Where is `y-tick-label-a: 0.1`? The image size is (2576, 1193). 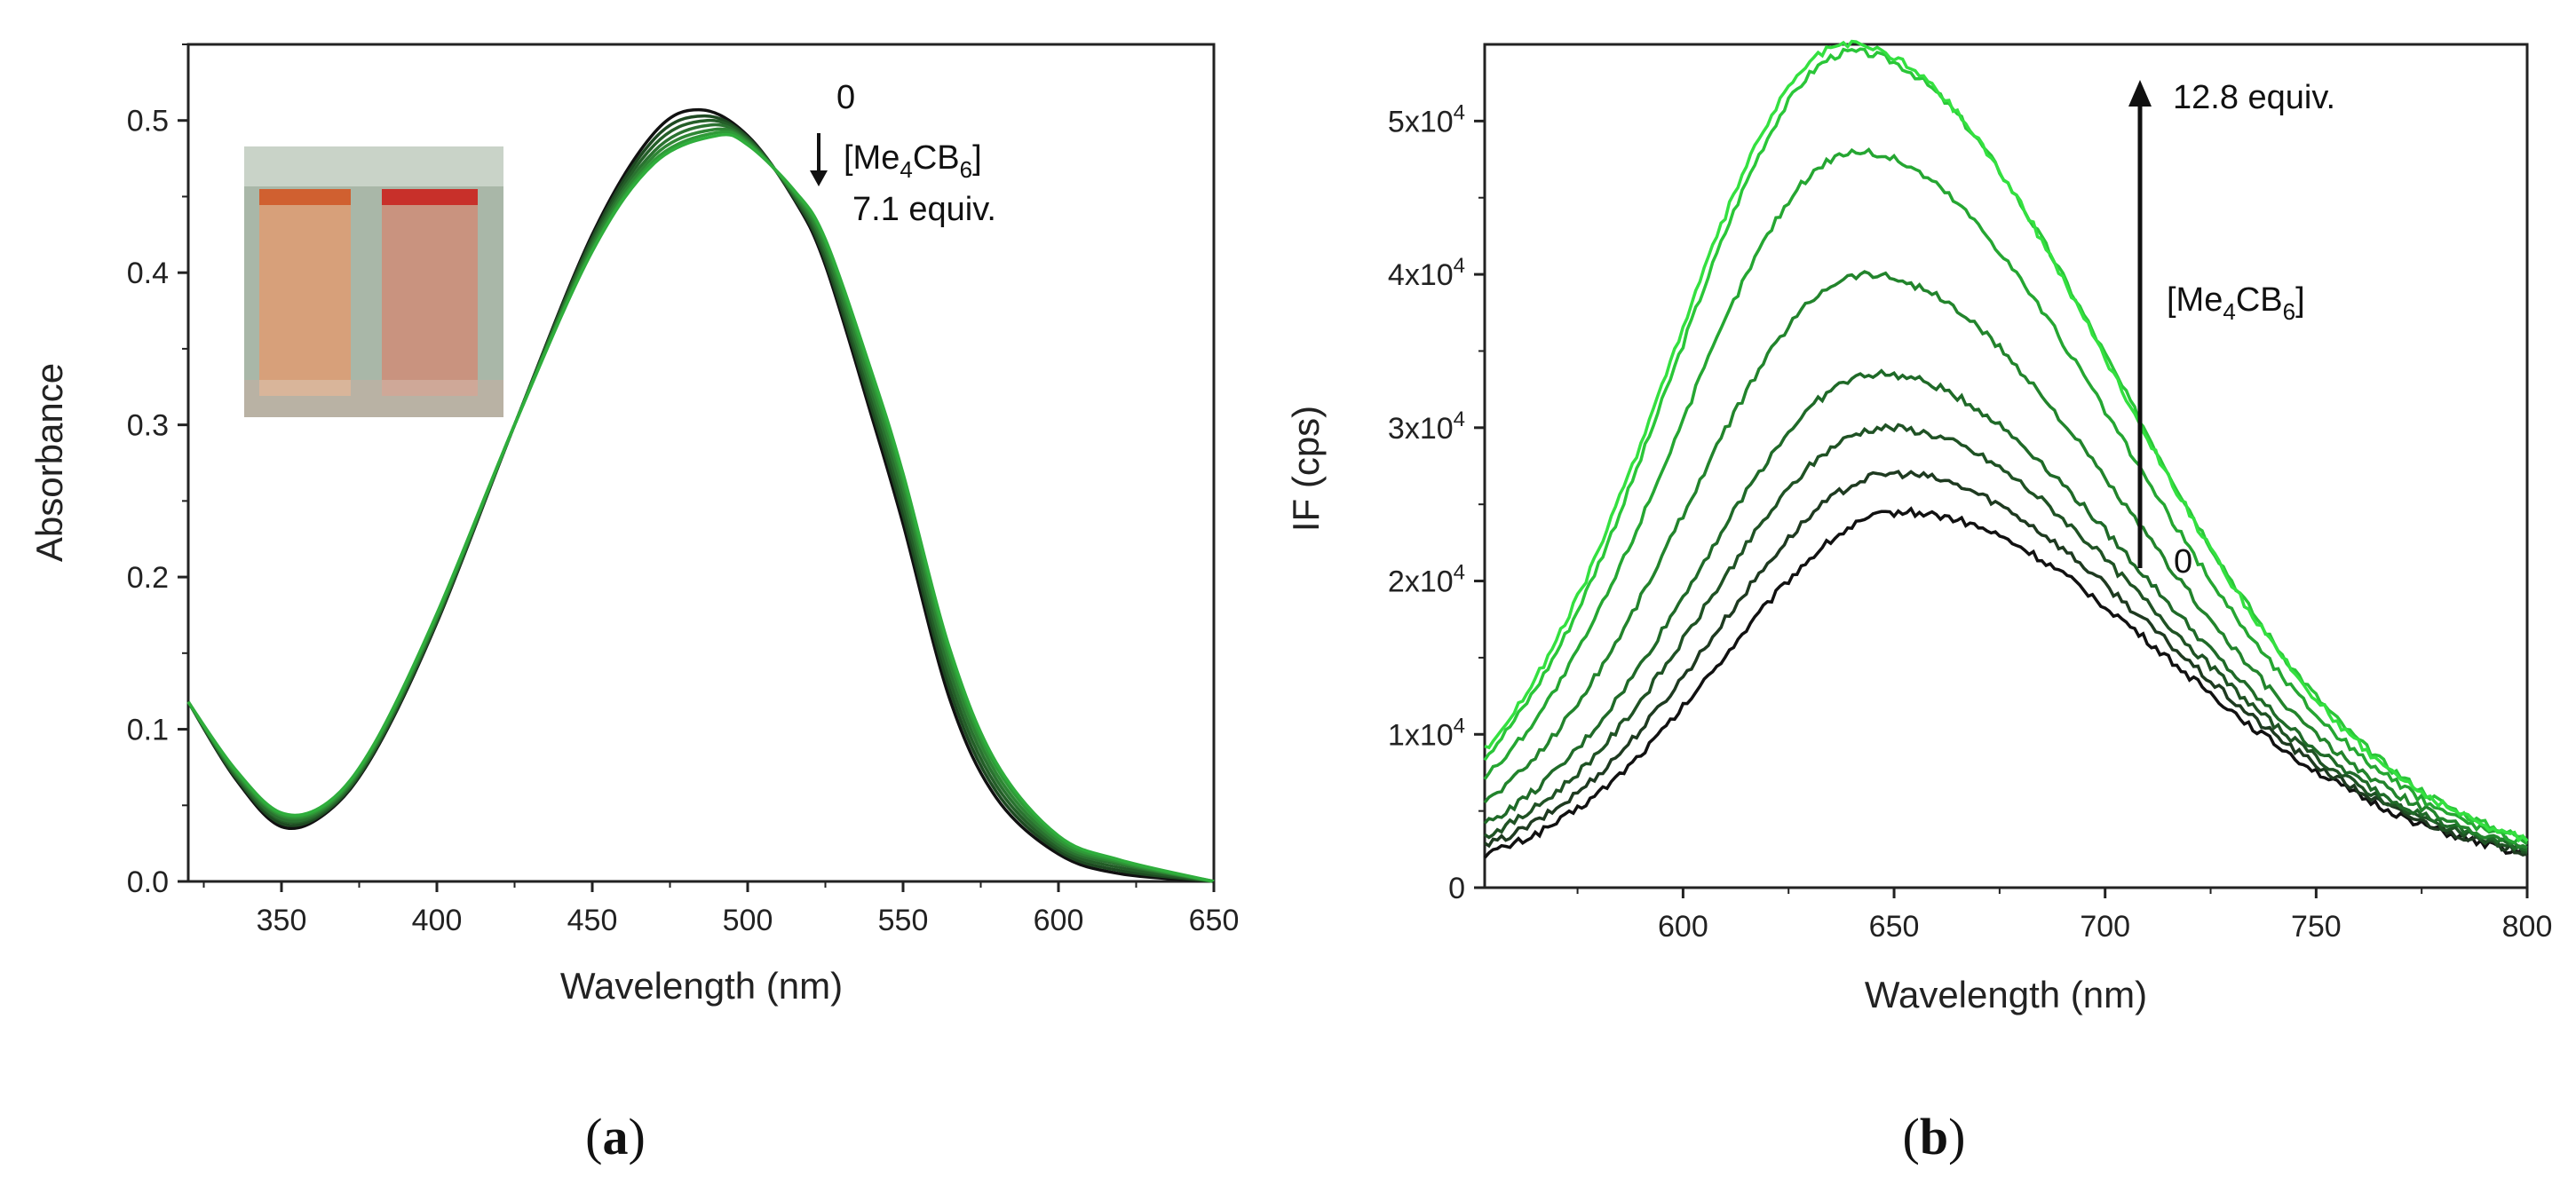
y-tick-label-a: 0.1 is located at coordinates (148, 731).